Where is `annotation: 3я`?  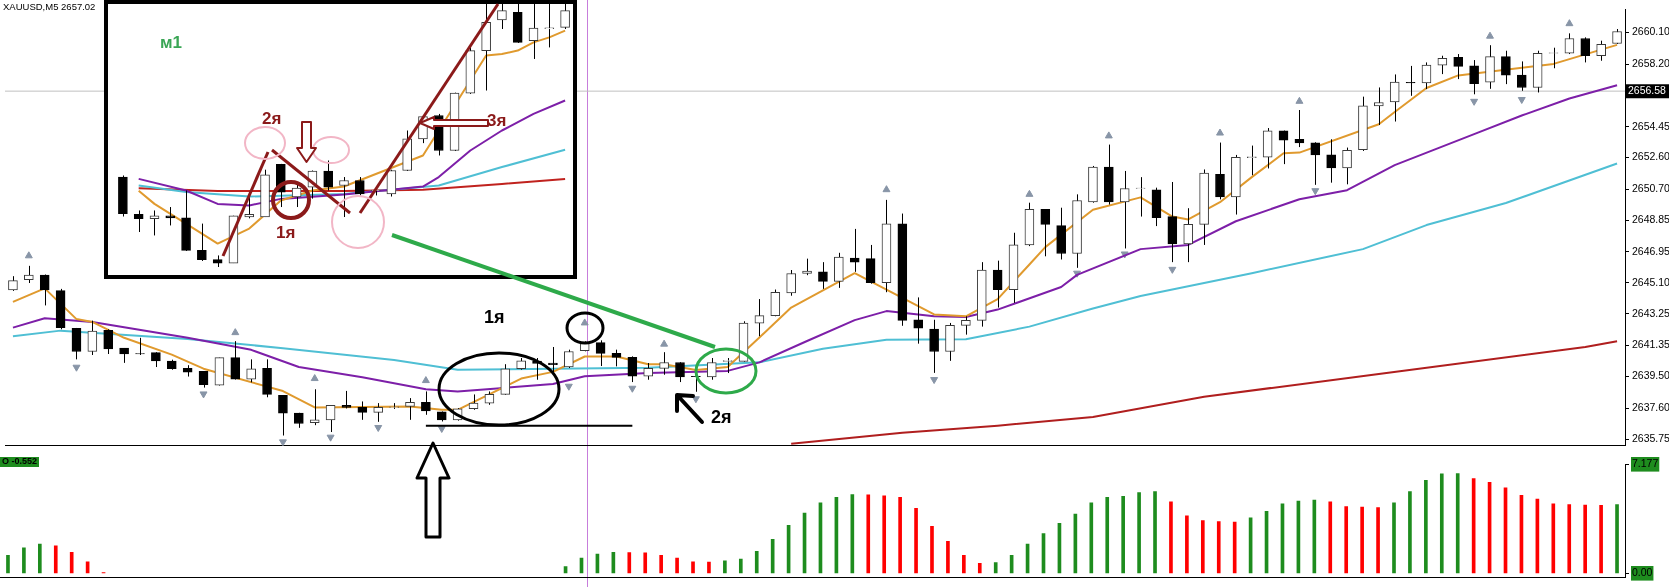
annotation: 3я is located at coordinates (497, 121).